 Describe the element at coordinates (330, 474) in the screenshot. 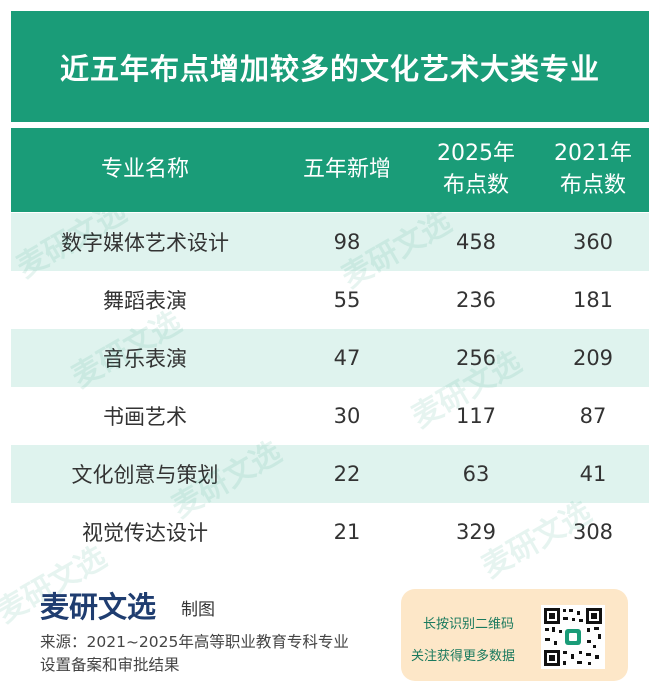

I see `table-row: 文化创意与策划 22 63 41` at that location.